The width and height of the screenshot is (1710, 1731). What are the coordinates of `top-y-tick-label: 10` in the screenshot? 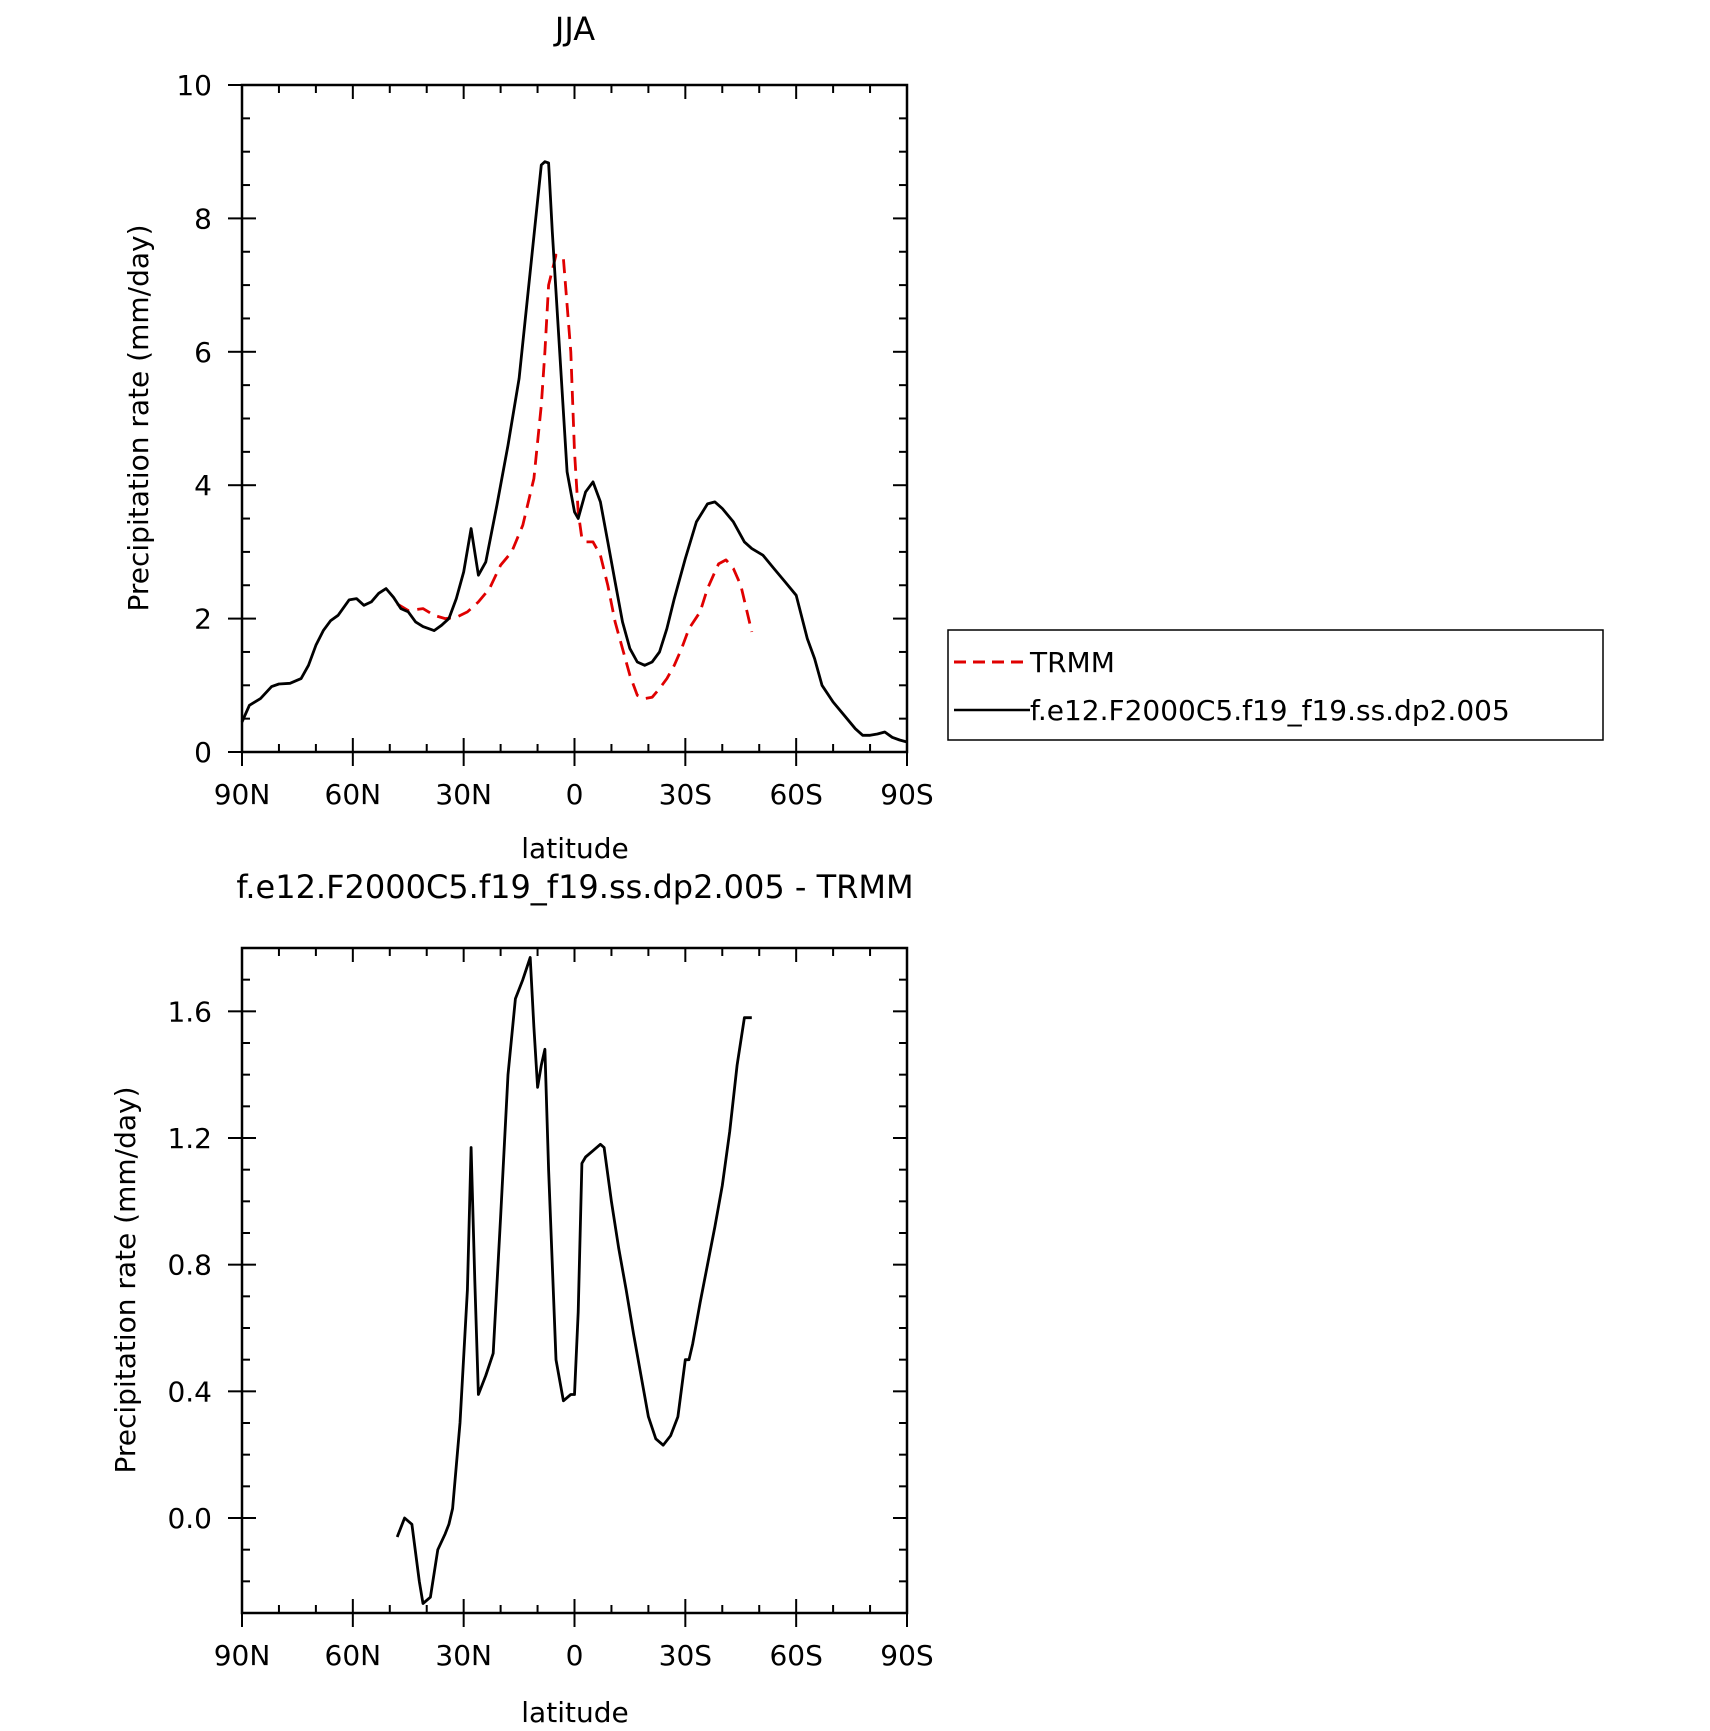 It's located at (194, 85).